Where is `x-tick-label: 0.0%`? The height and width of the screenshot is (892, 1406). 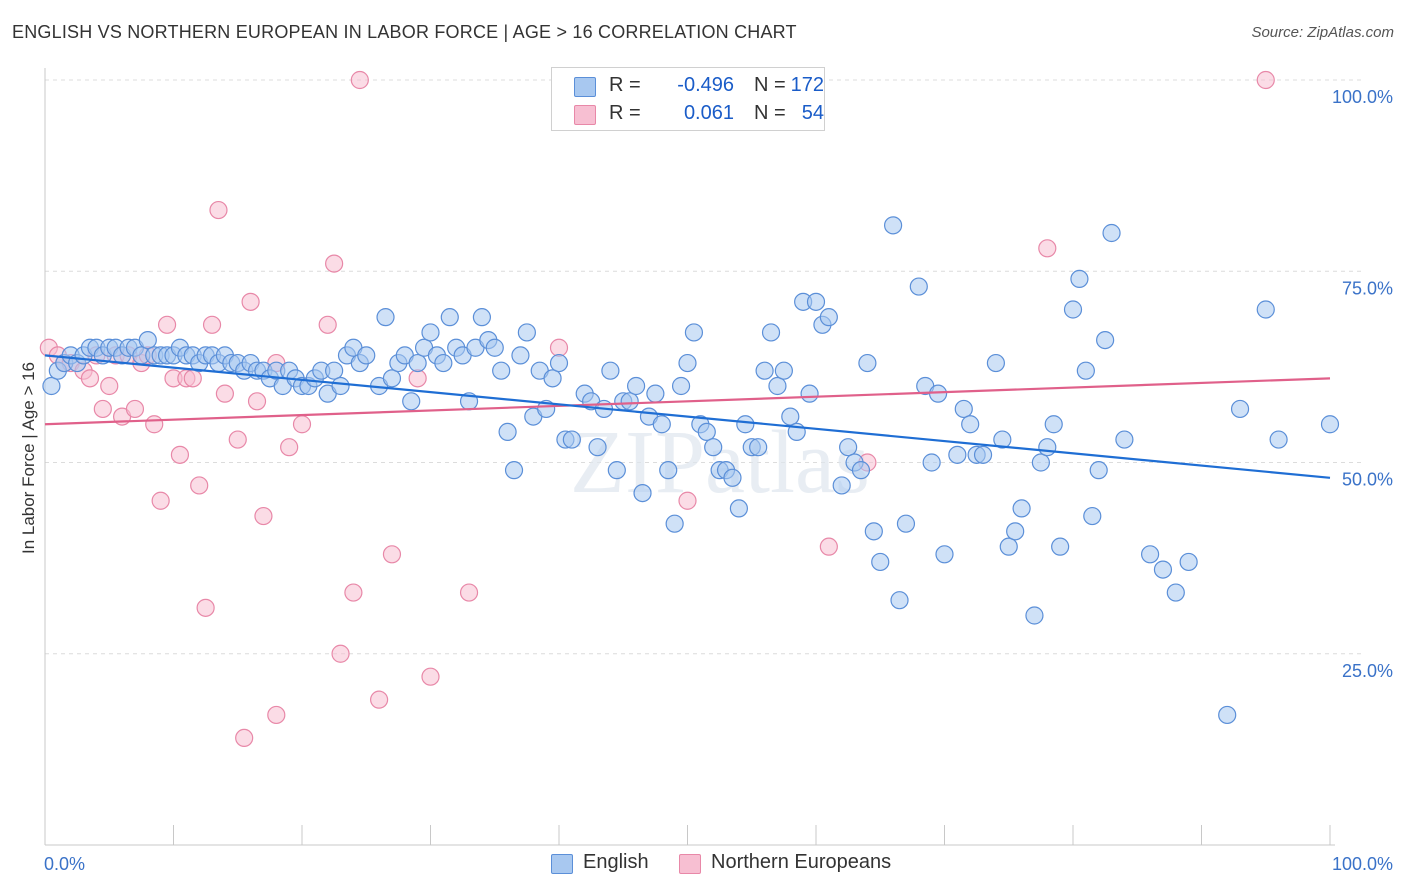 x-tick-label: 0.0% is located at coordinates (64, 864).